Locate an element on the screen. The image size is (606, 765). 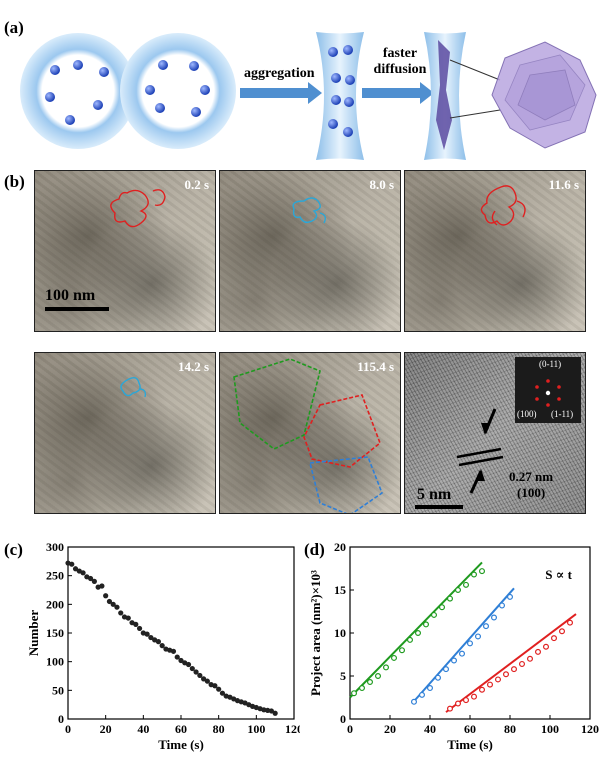
sheet-outlines is located at coordinates (308, 435).